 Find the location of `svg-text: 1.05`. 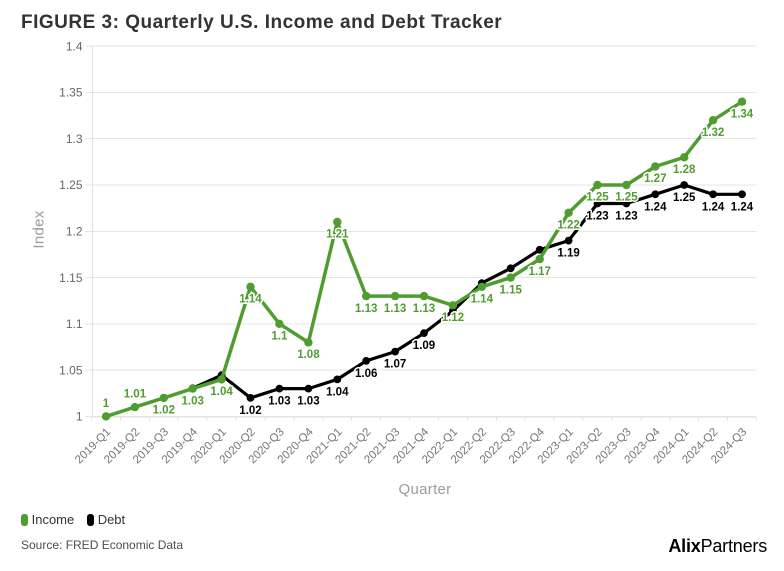

svg-text: 1.05 is located at coordinates (71, 370).